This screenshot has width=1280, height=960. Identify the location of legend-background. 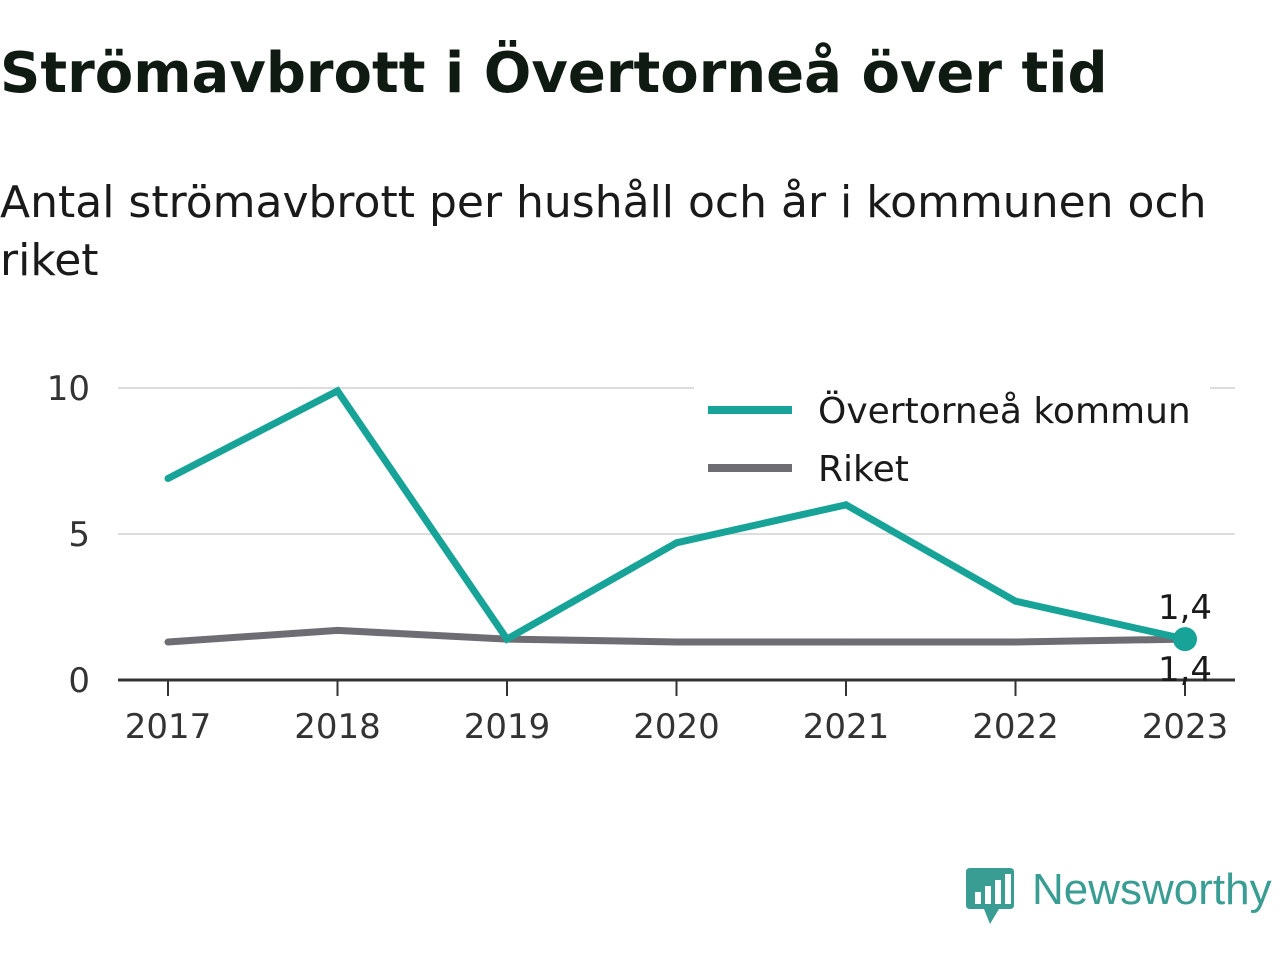
(952, 441).